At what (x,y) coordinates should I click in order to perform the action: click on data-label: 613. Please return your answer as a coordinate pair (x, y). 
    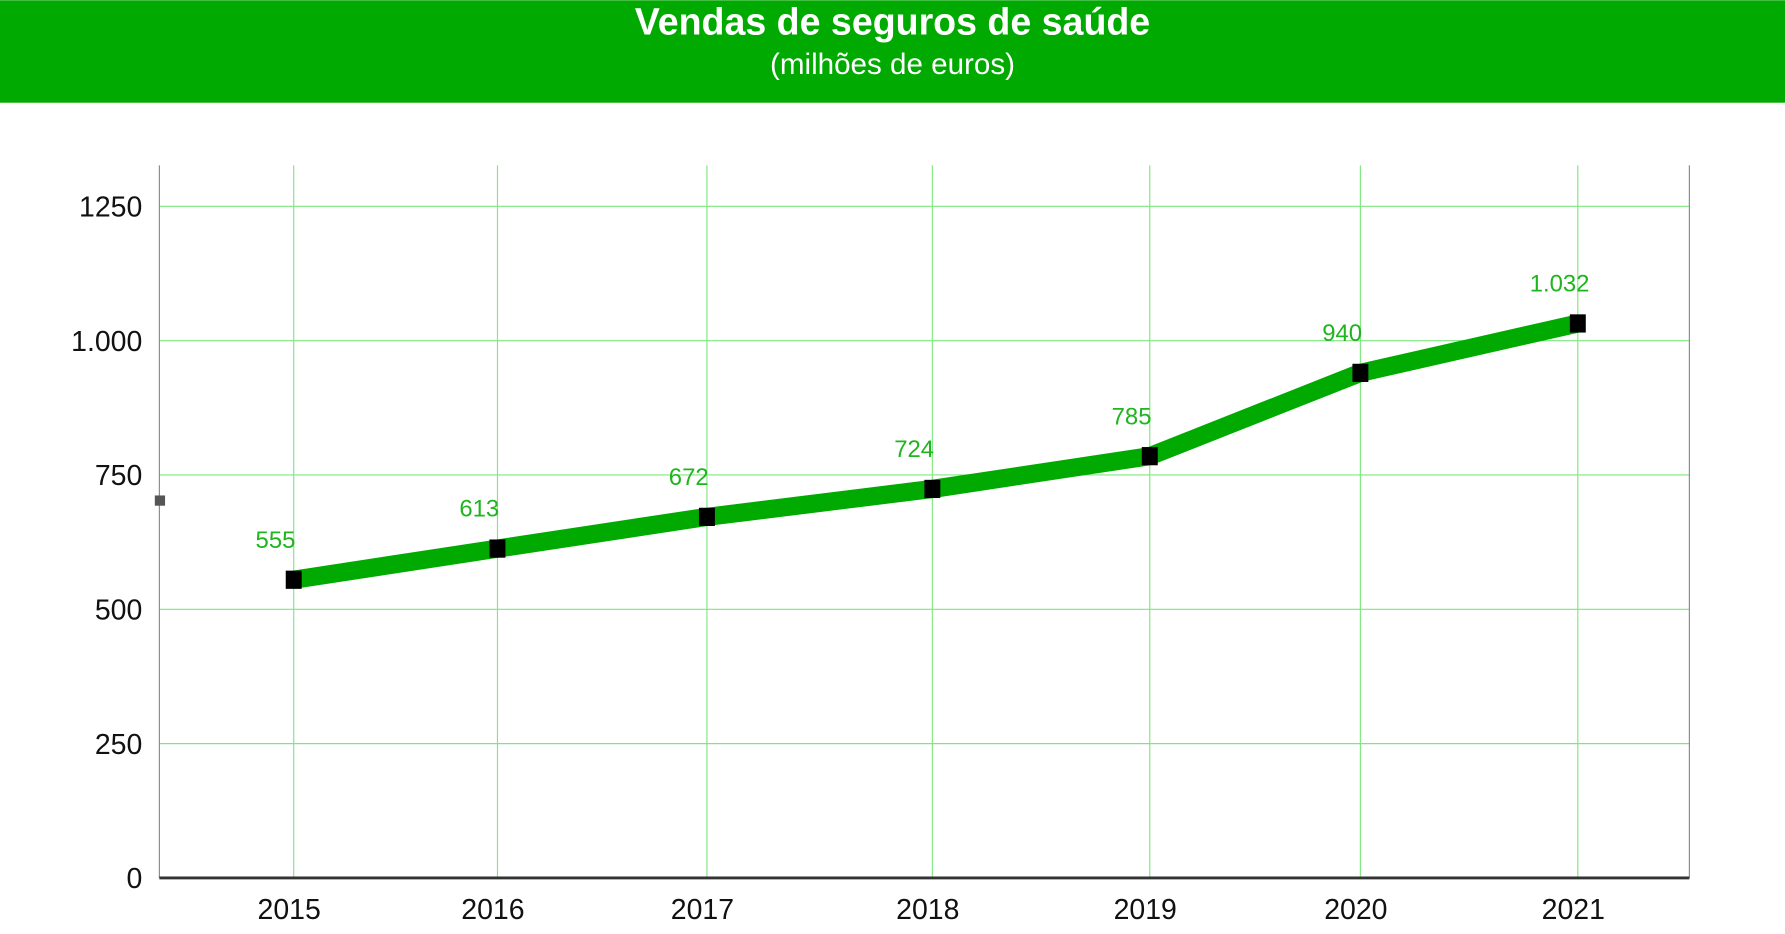
    Looking at the image, I should click on (479, 509).